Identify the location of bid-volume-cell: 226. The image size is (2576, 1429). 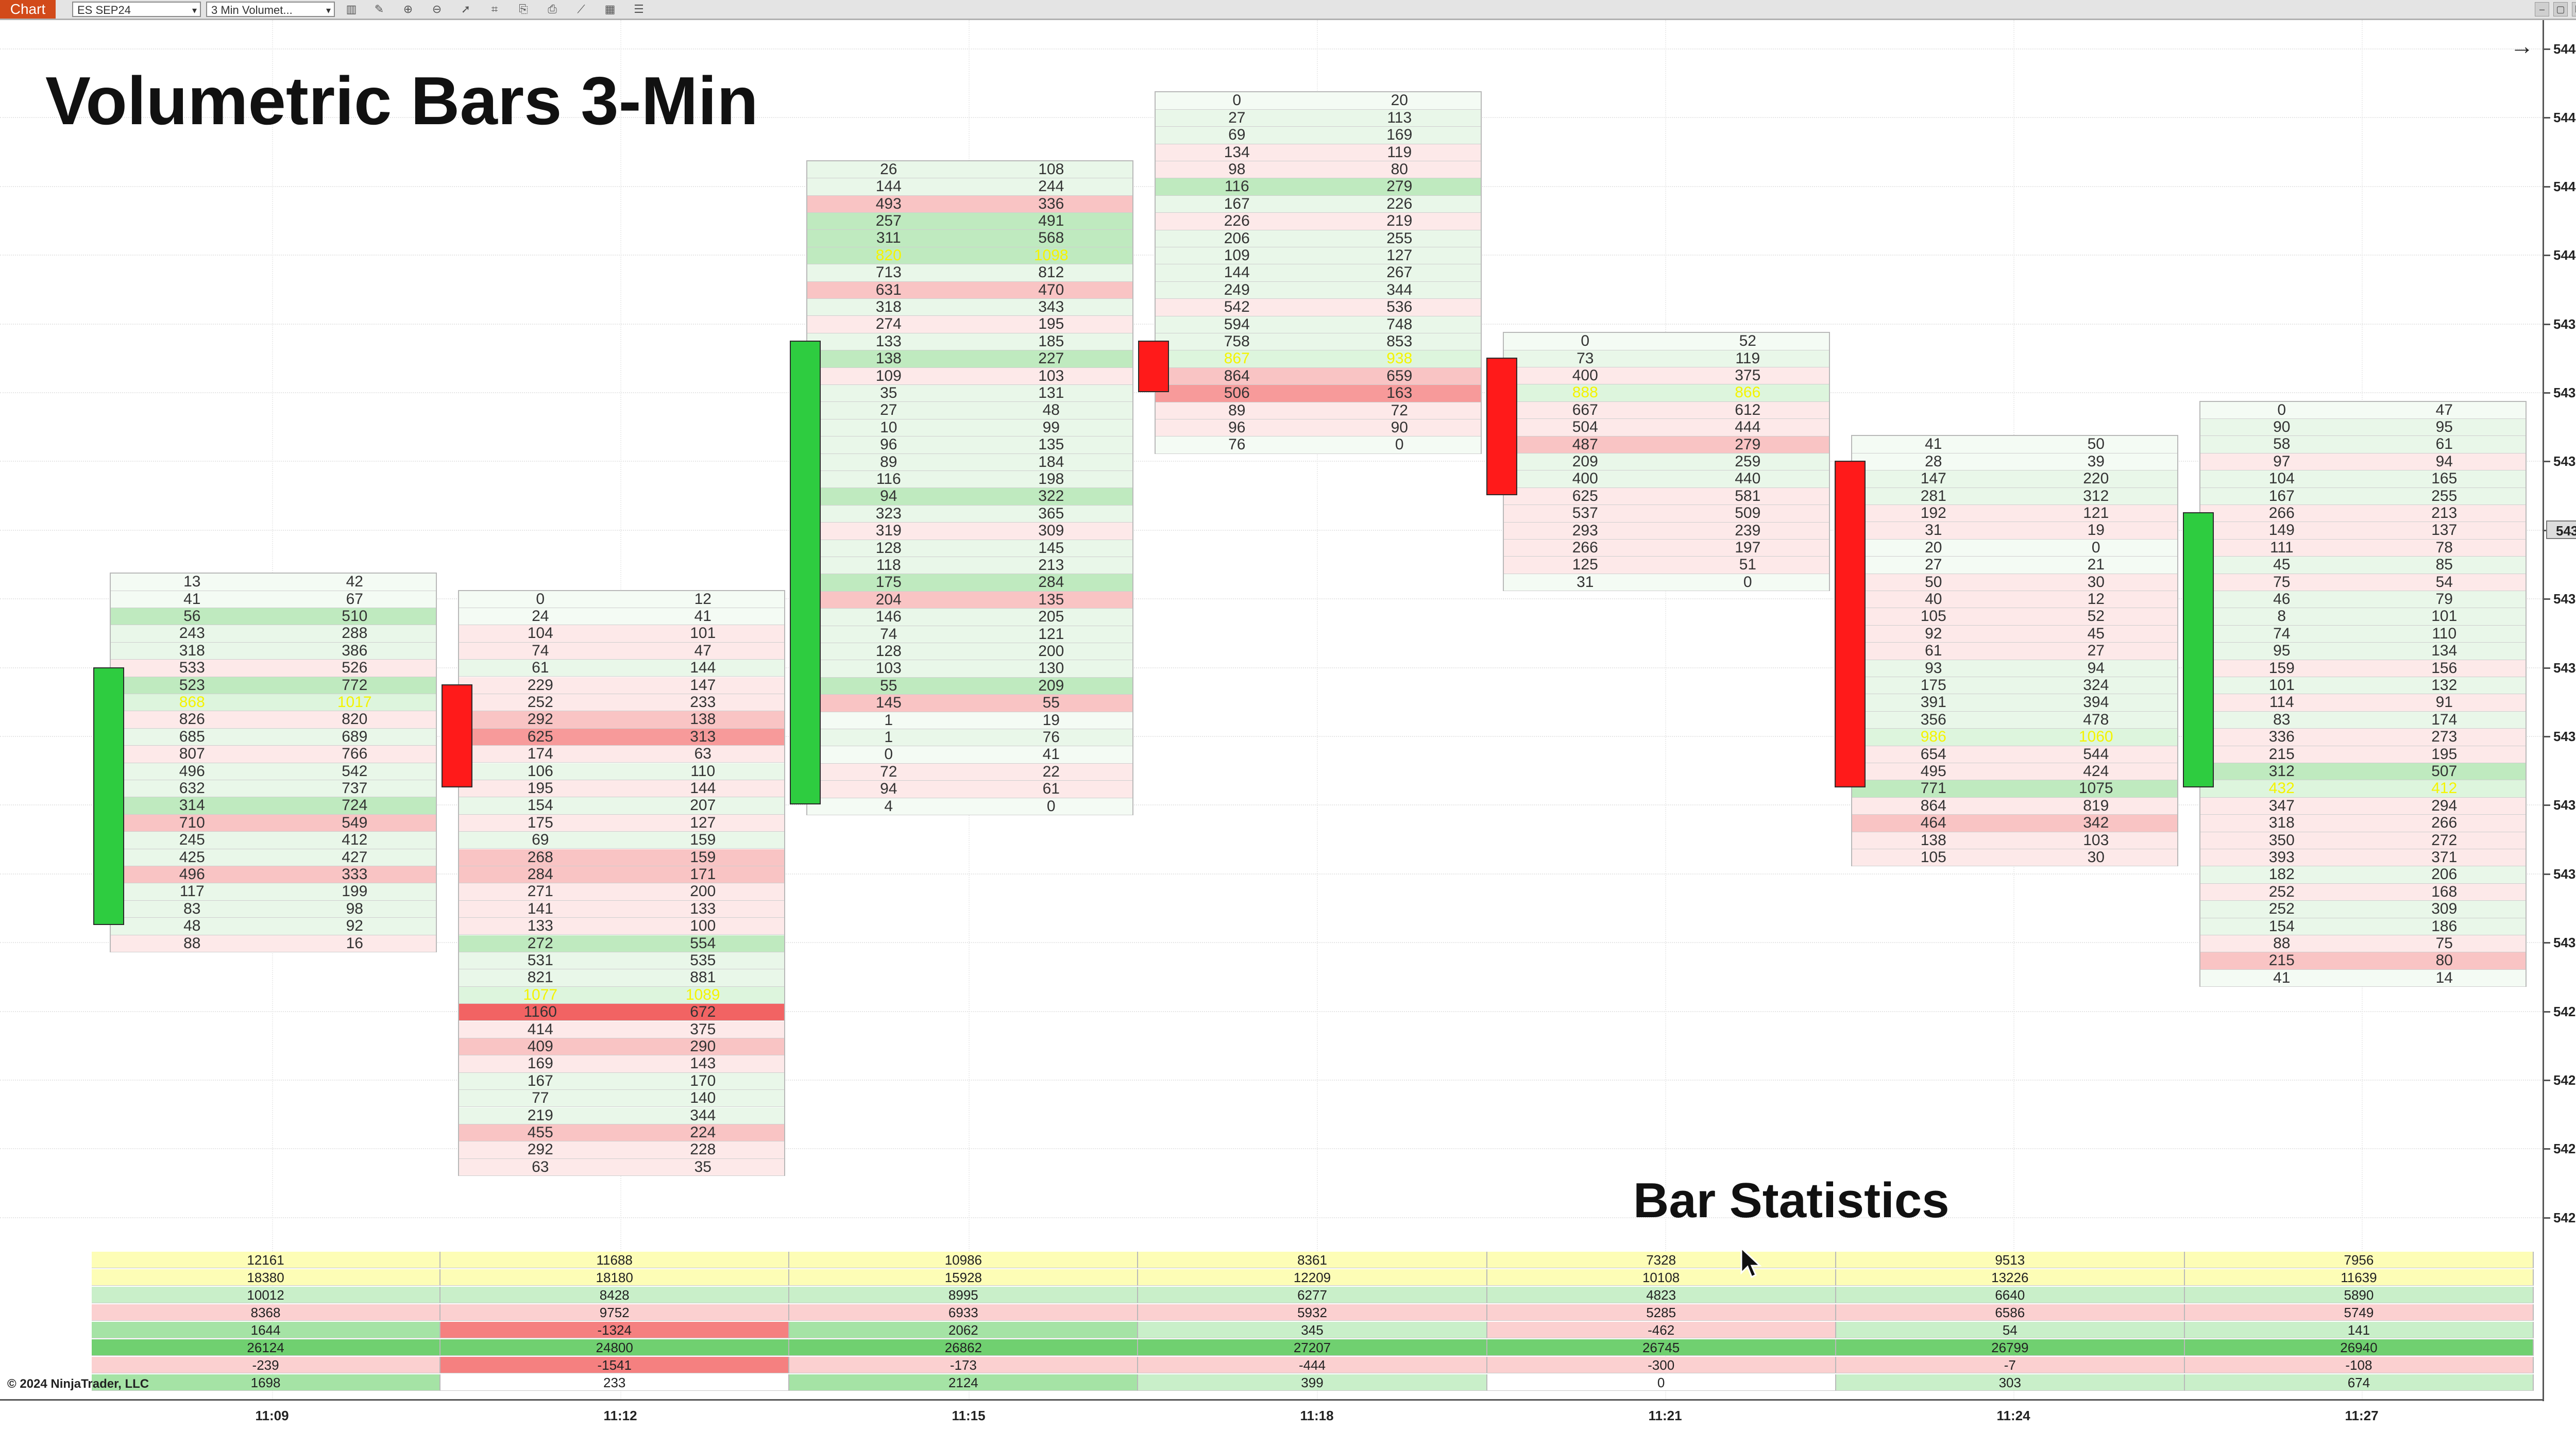
(1237, 221).